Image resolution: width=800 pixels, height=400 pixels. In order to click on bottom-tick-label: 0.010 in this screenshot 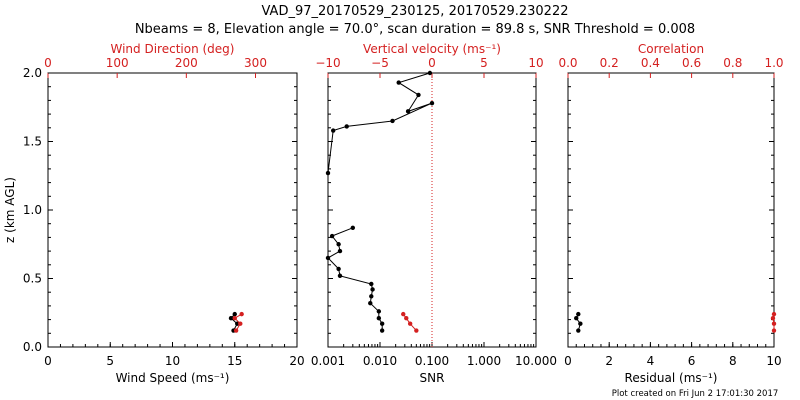, I will do `click(380, 361)`.